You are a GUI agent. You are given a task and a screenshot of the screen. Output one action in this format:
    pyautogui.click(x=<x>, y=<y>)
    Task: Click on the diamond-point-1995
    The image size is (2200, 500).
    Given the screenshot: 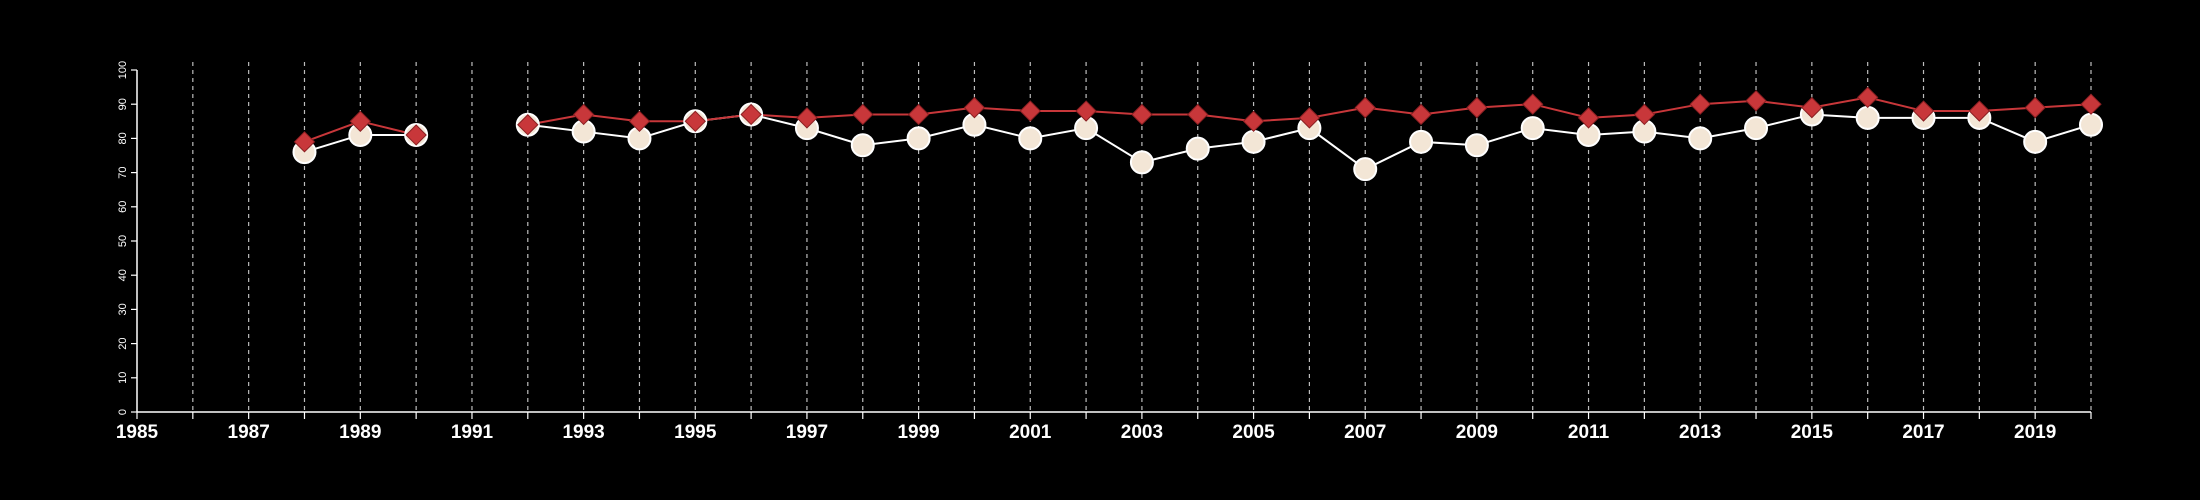 What is the action you would take?
    pyautogui.click(x=695, y=121)
    